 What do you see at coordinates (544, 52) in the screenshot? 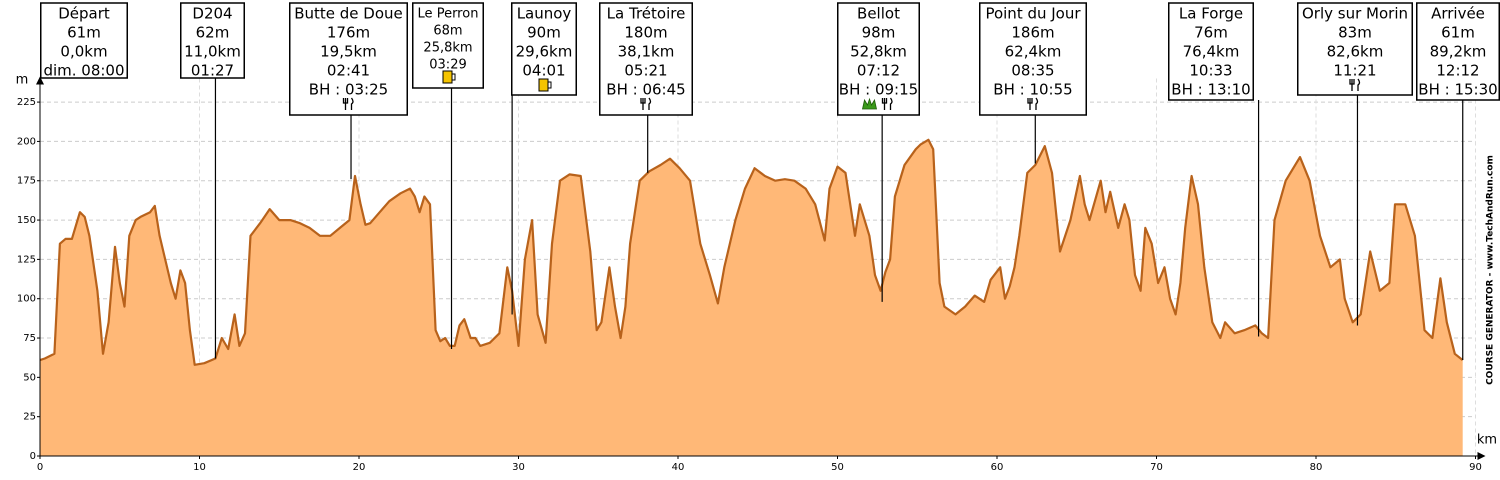
I see `waypoint-km-label: 29,6km` at bounding box center [544, 52].